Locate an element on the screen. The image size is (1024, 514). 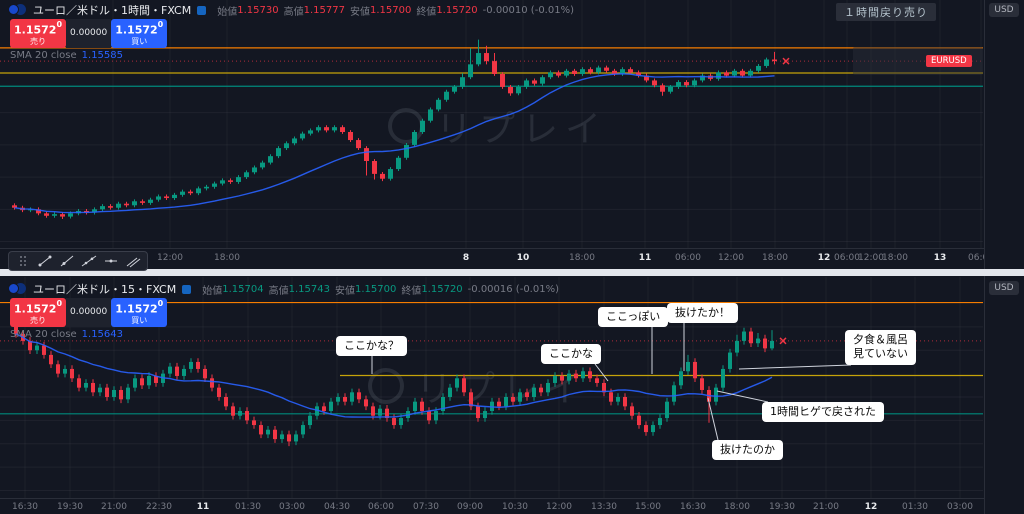
drag-handle-icon is located at coordinates (23, 261).